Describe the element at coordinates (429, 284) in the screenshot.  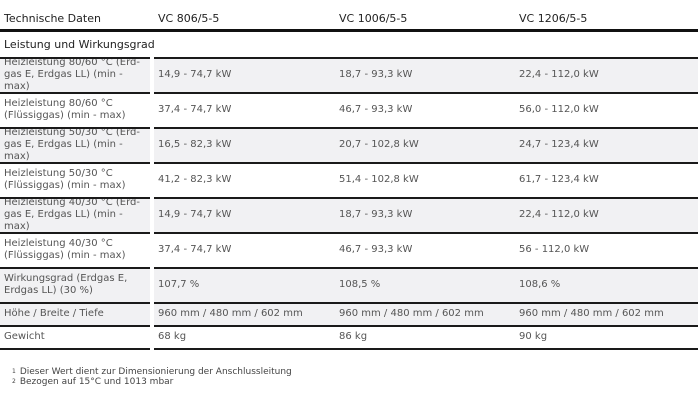
I see `row-value-model-2: 108,5 %` at that location.